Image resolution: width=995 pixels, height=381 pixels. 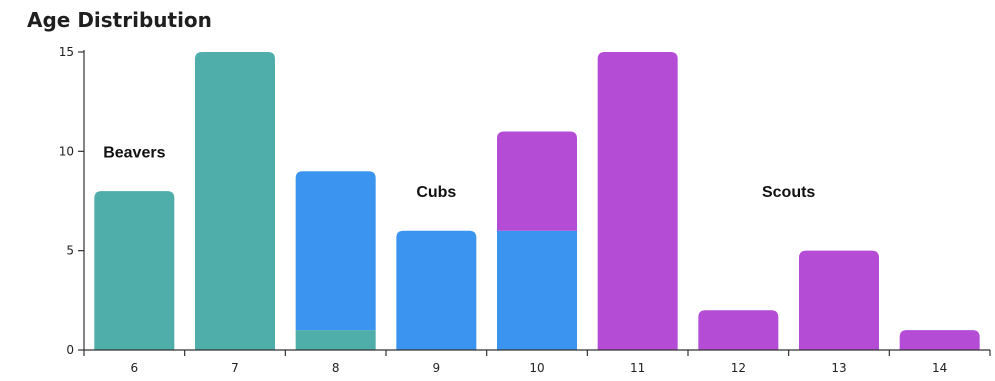 I want to click on x-tick-label-12: 12, so click(x=738, y=368).